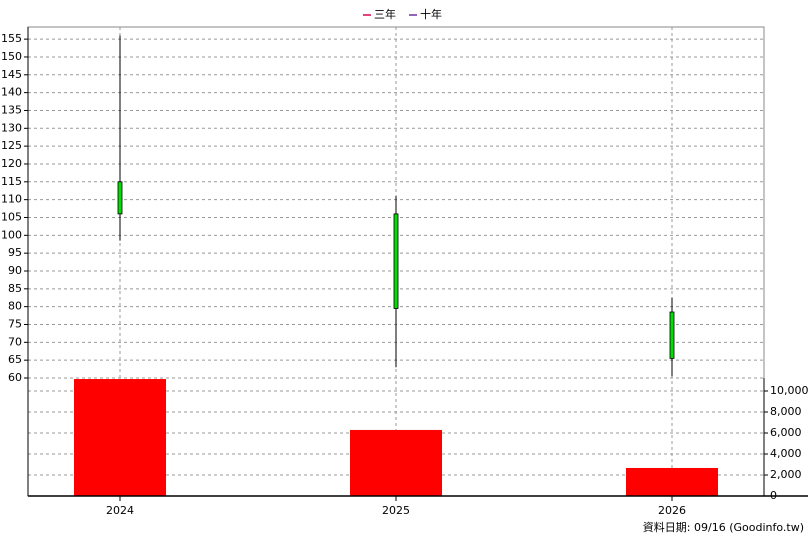 The height and width of the screenshot is (540, 808). What do you see at coordinates (15, 323) in the screenshot?
I see `y-tick-label: 75` at bounding box center [15, 323].